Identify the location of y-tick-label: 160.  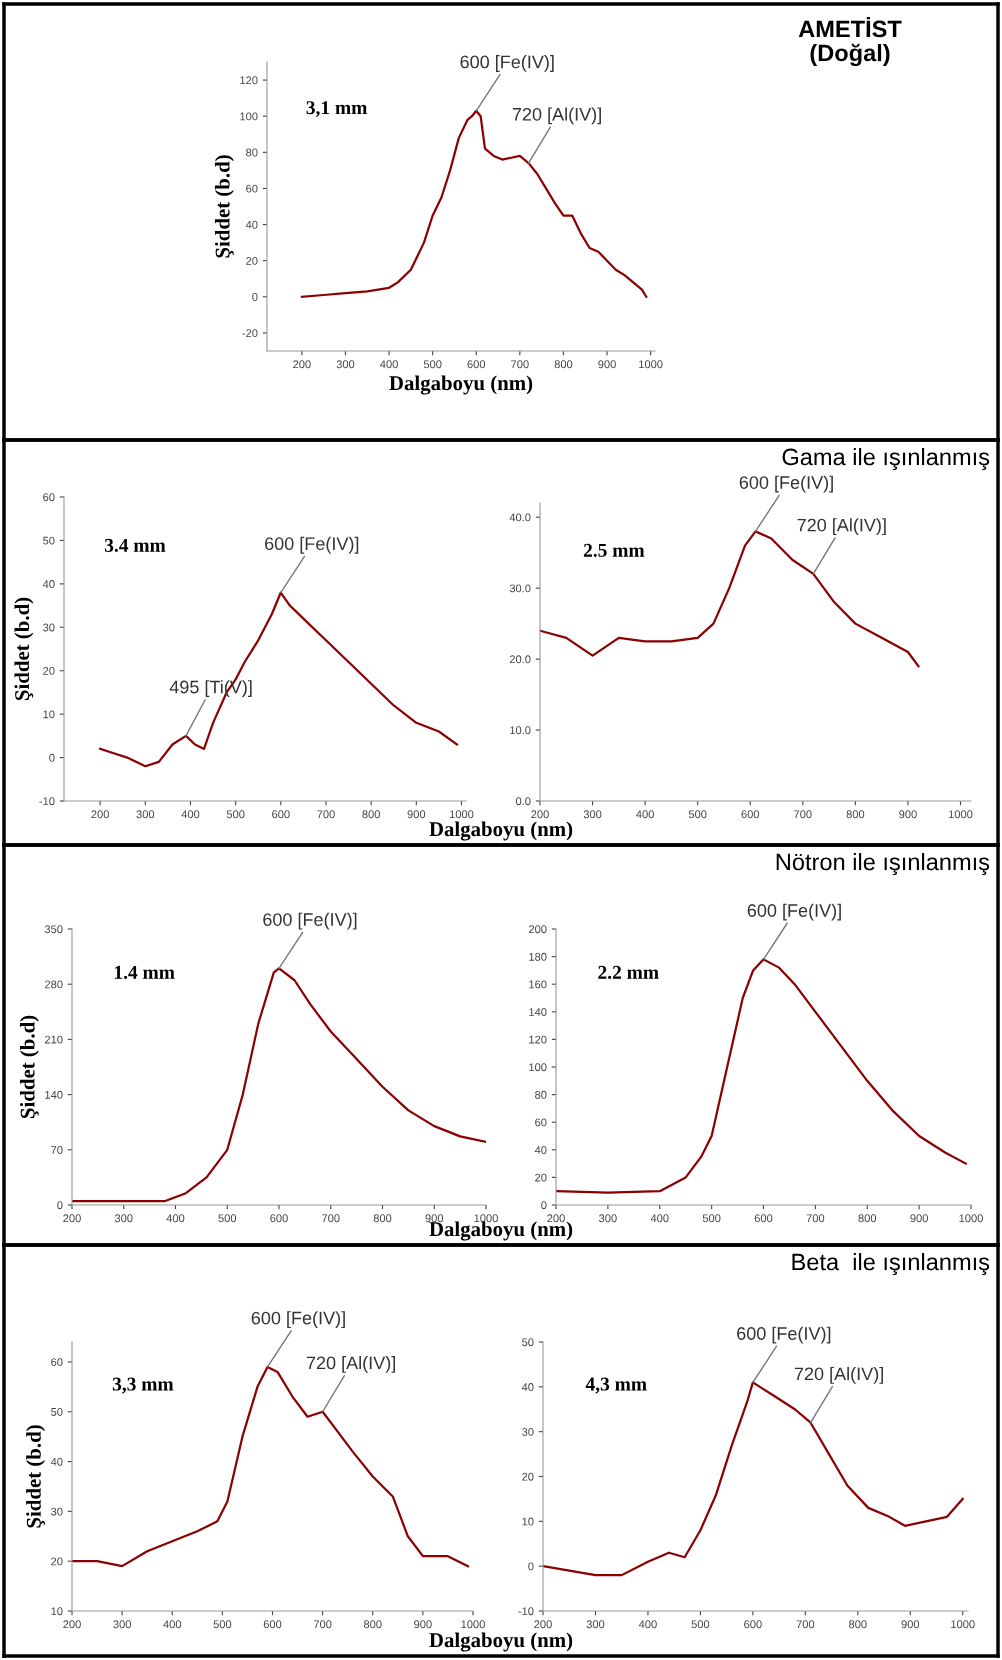
(538, 984).